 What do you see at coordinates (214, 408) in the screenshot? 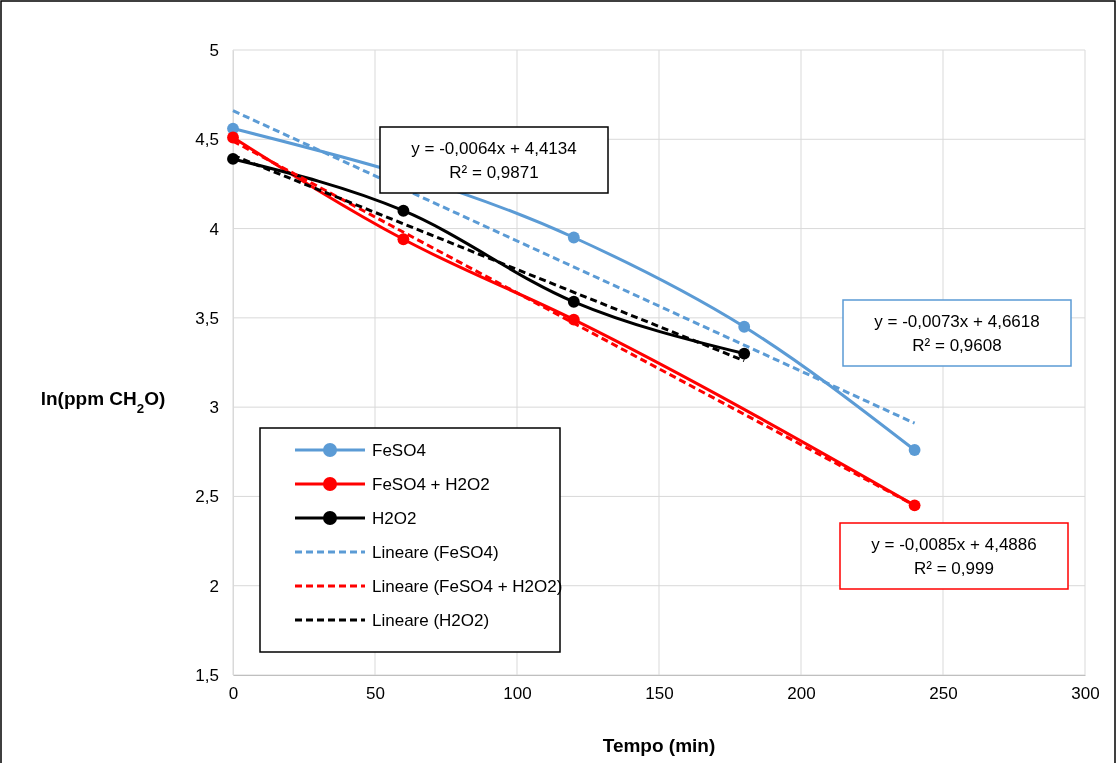
I see `y-tick-label: 3` at bounding box center [214, 408].